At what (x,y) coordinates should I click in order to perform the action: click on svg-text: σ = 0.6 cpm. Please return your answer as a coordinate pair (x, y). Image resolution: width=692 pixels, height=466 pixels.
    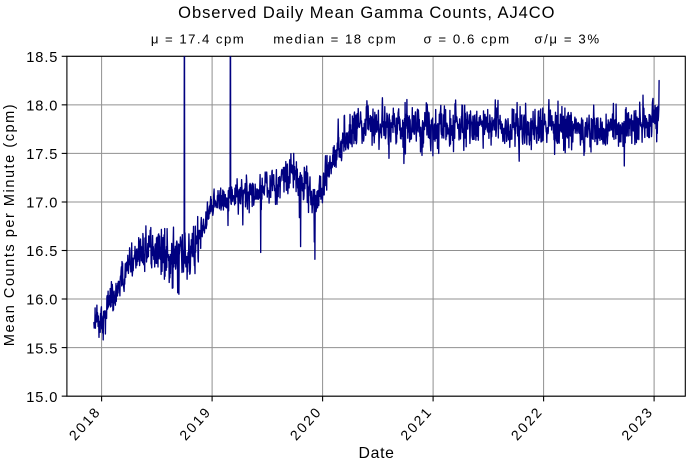
    Looking at the image, I should click on (467, 39).